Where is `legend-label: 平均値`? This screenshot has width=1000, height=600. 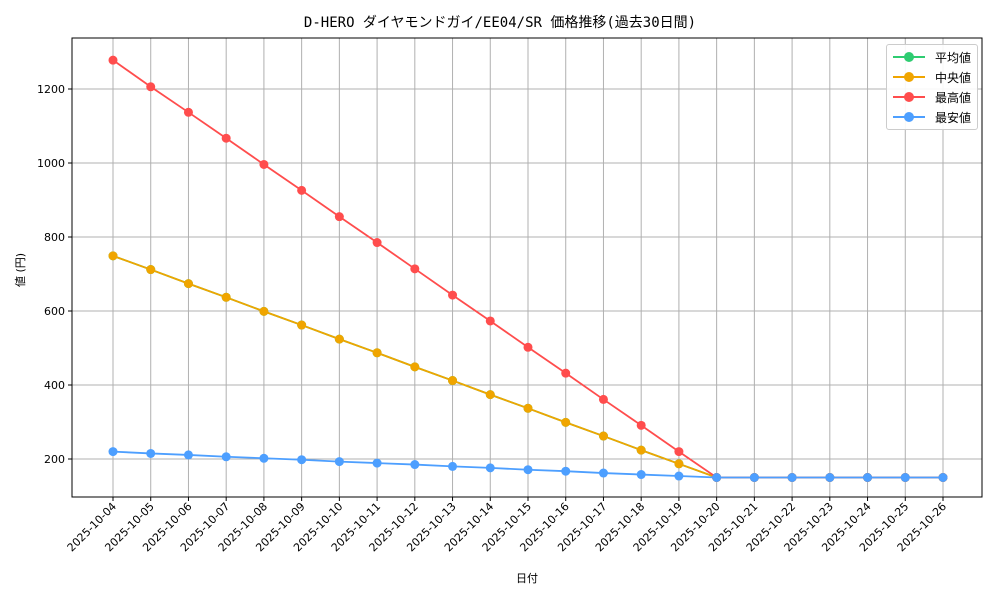 legend-label: 平均値 is located at coordinates (953, 57).